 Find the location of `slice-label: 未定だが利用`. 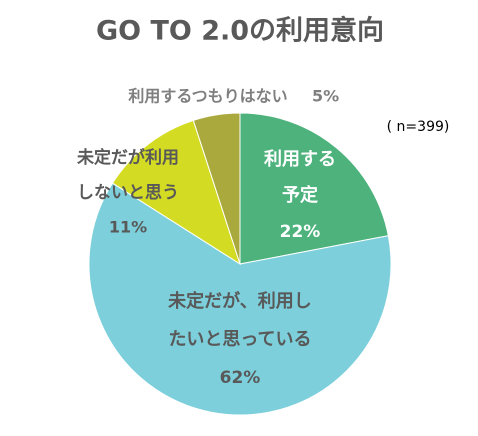

slice-label: 未定だが利用 is located at coordinates (127, 157).